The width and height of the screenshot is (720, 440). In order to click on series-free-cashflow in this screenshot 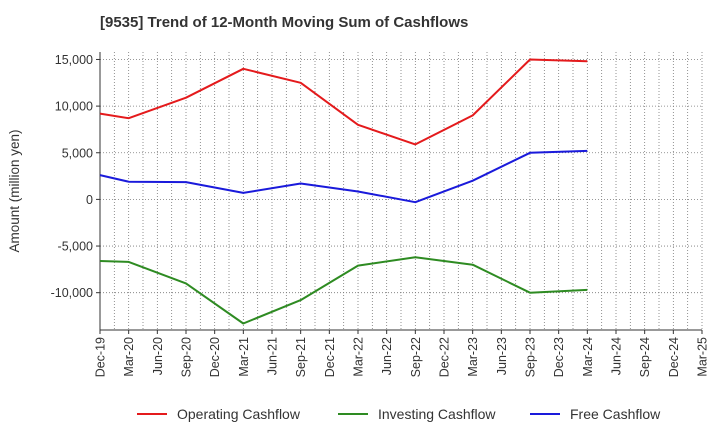, I will do `click(343, 176)`.